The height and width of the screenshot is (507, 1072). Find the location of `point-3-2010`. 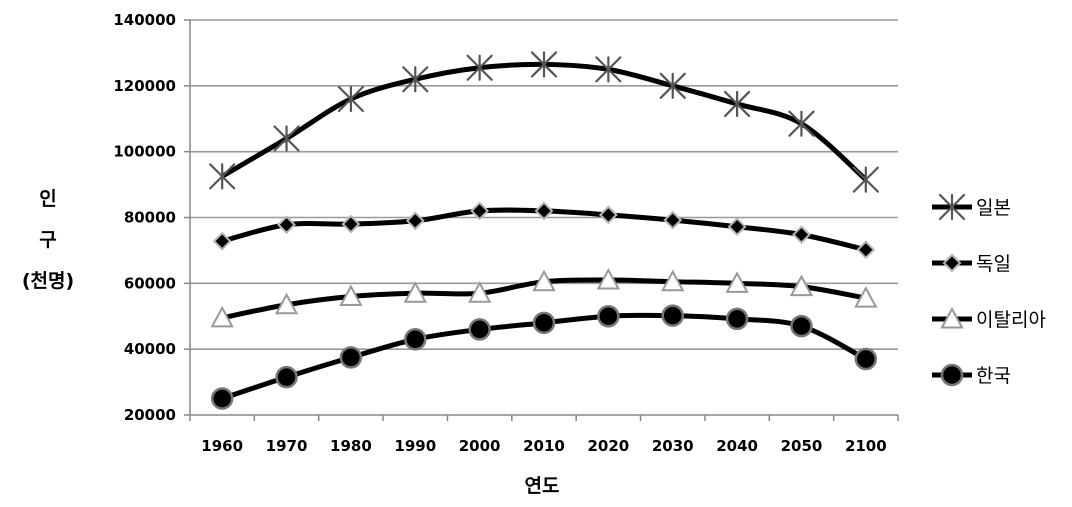

point-3-2010 is located at coordinates (544, 323).